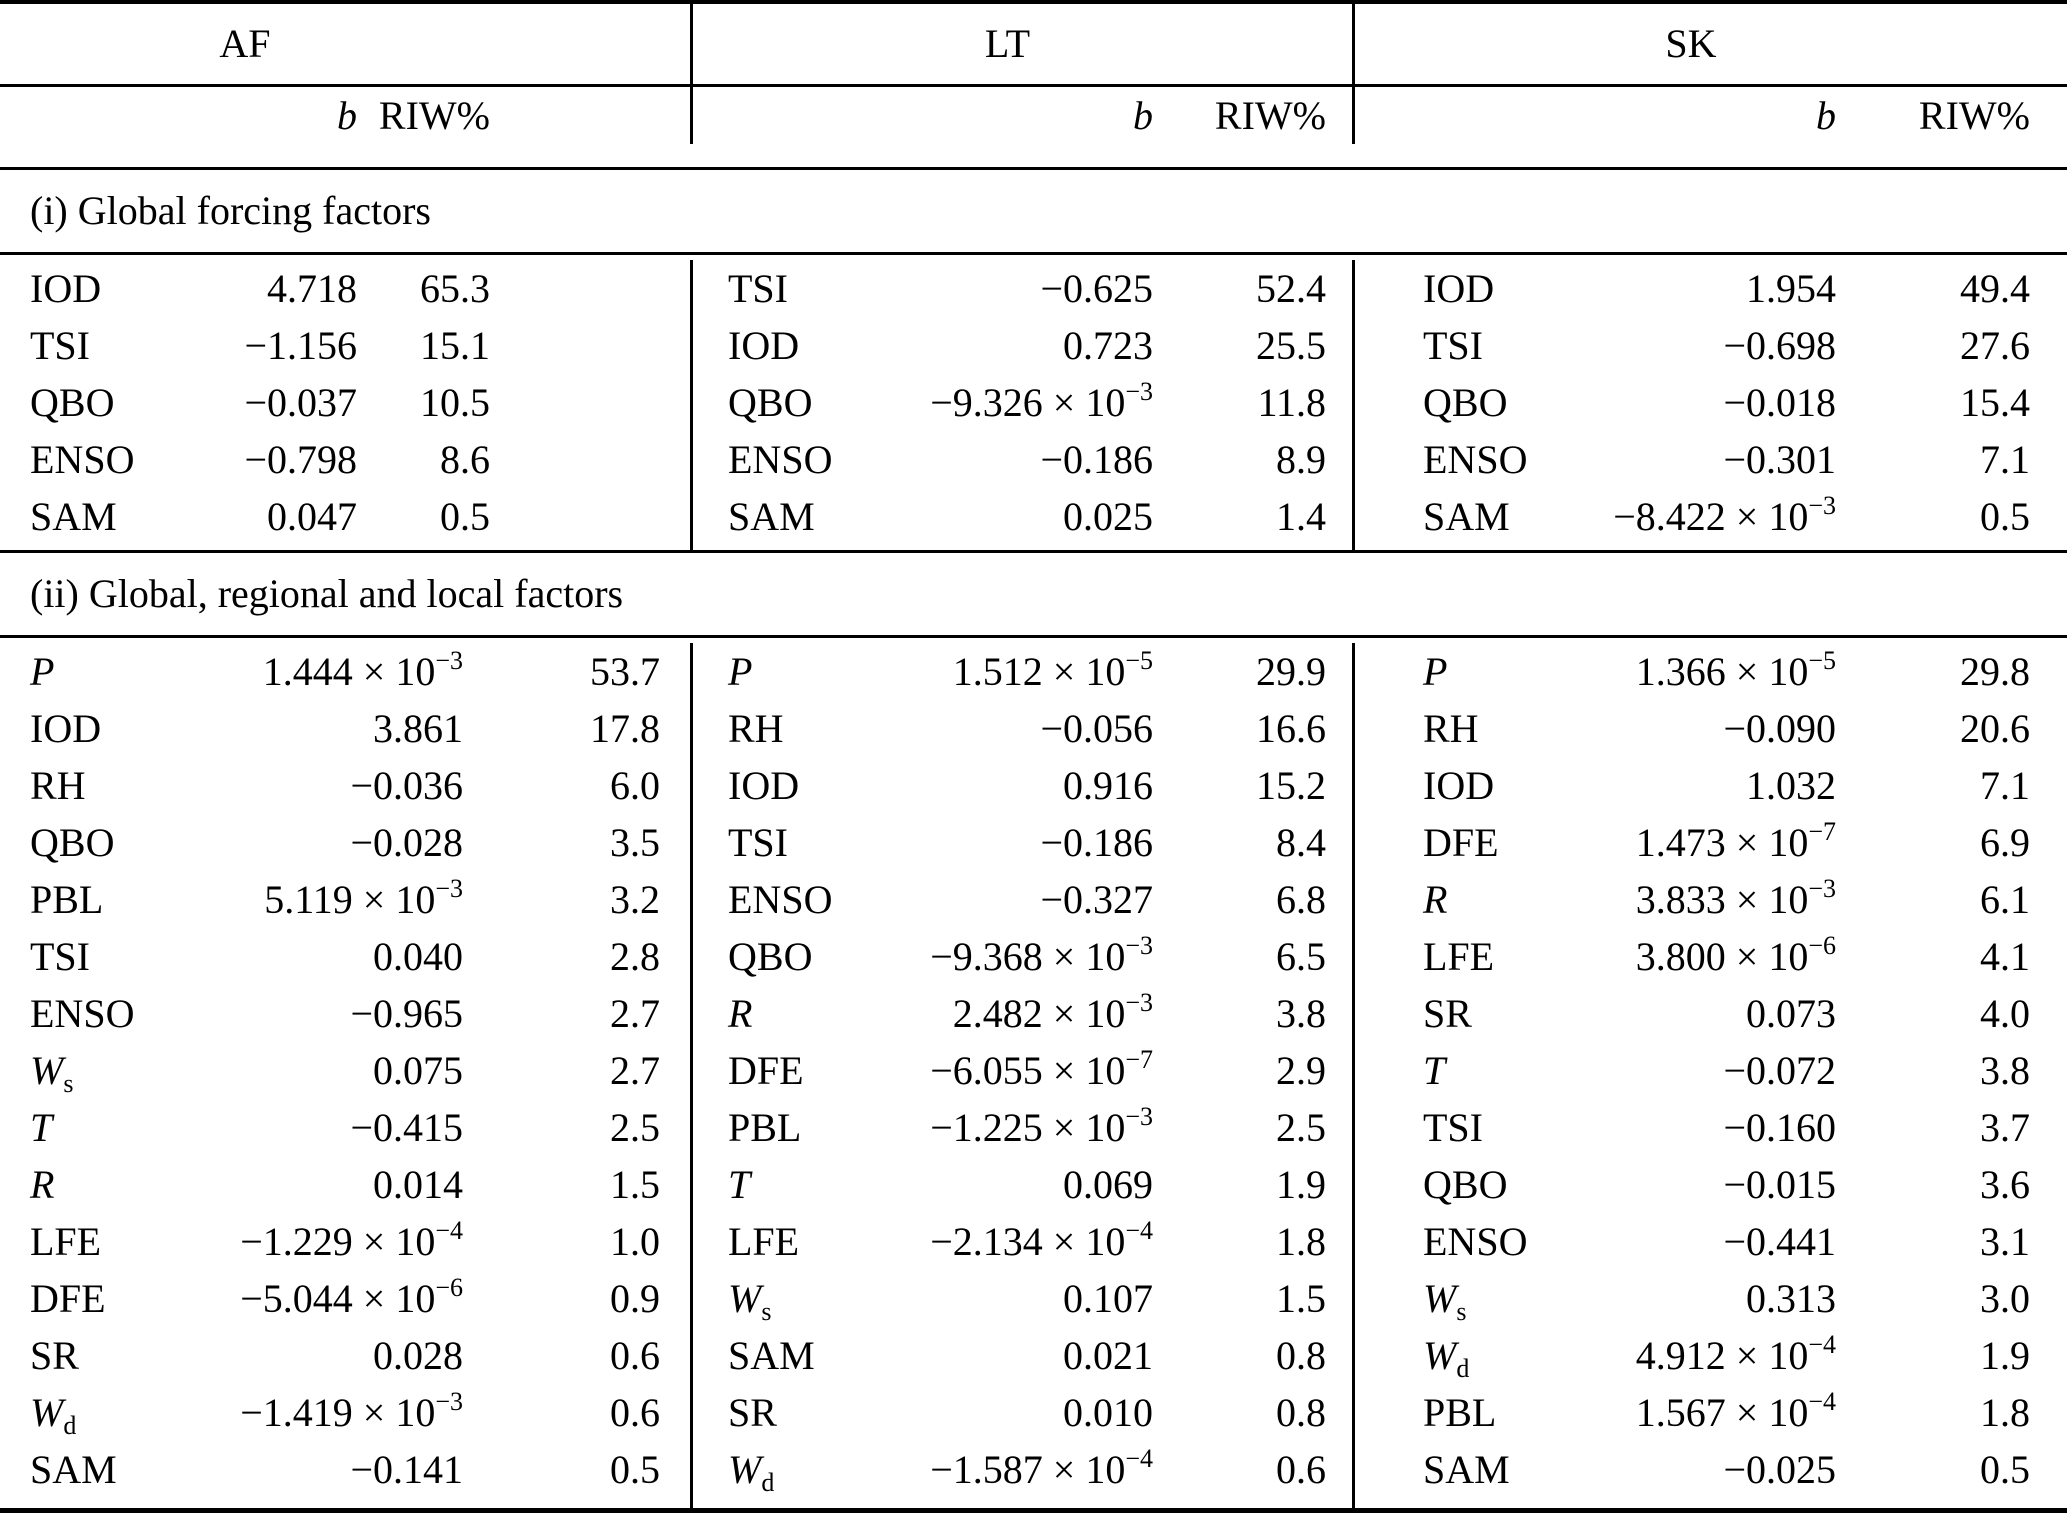  What do you see at coordinates (41, 1127) in the screenshot?
I see `factor-label: T` at bounding box center [41, 1127].